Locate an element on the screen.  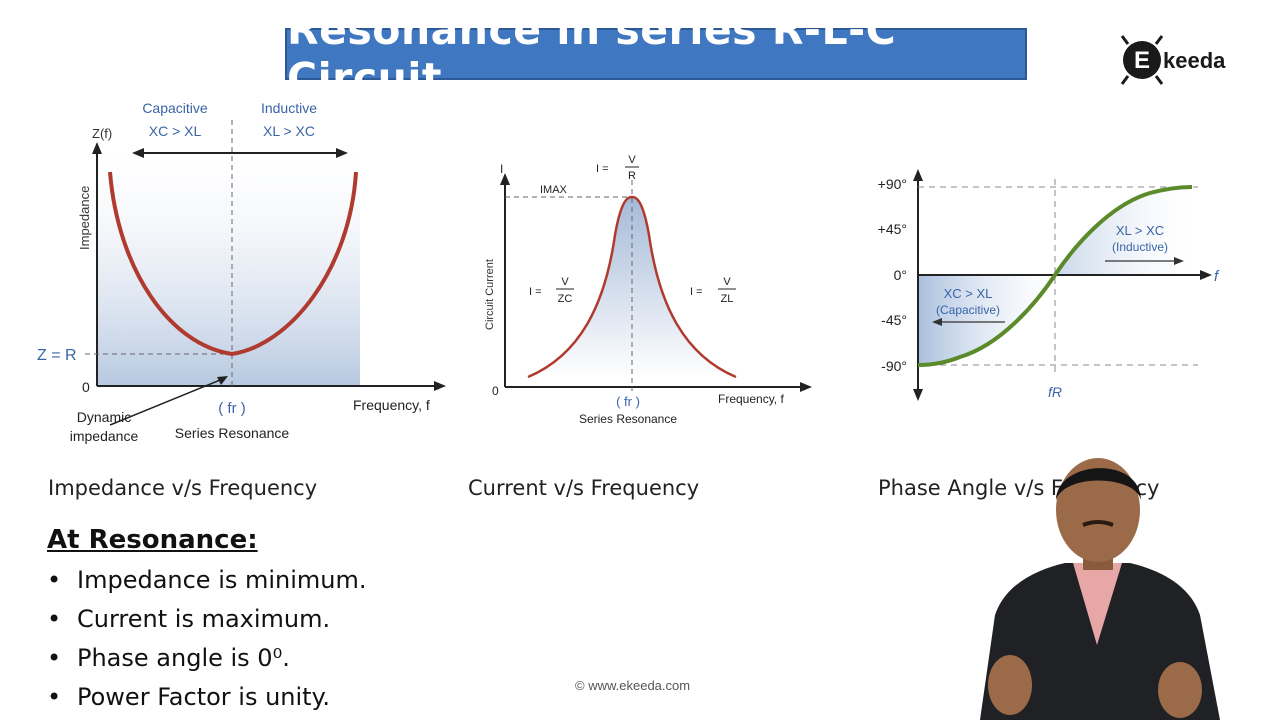
logo-text: keeda is located at coordinates (1194, 60).